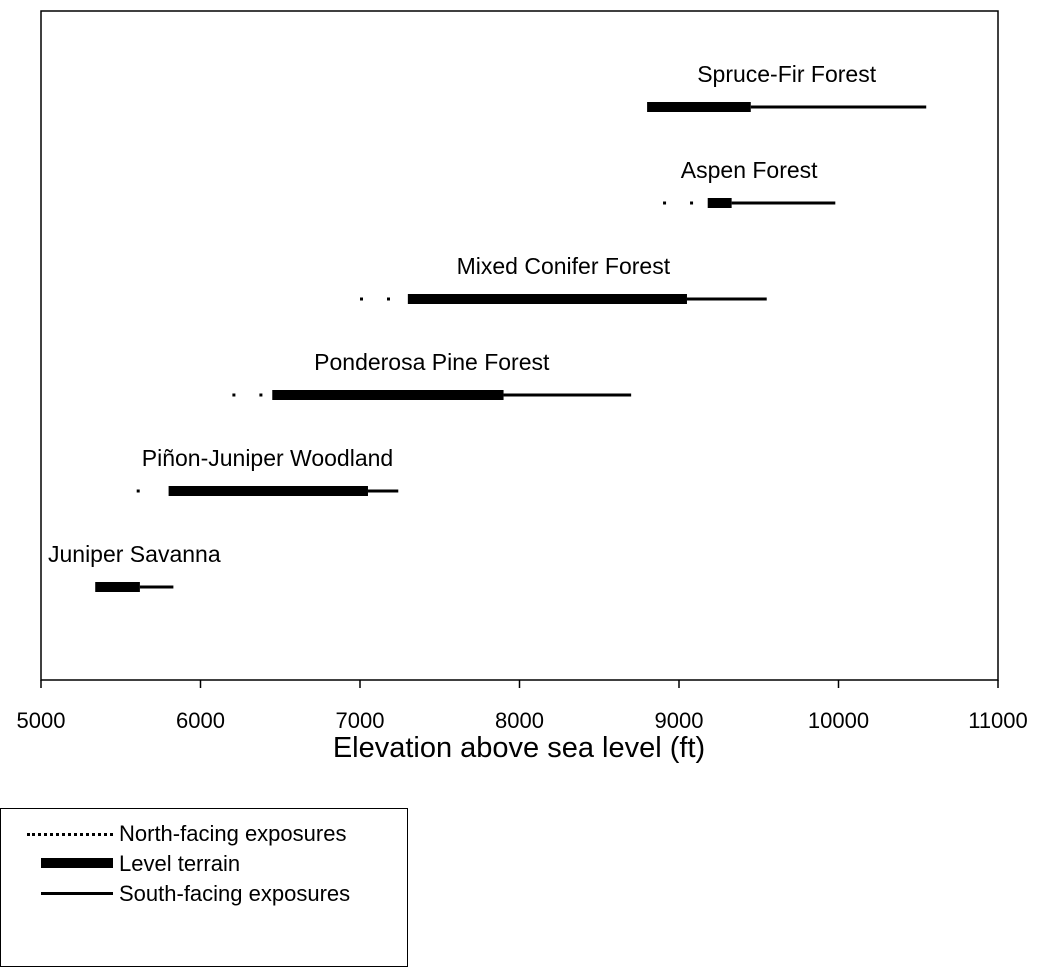  I want to click on dotted-line-swatch-icon, so click(70, 834).